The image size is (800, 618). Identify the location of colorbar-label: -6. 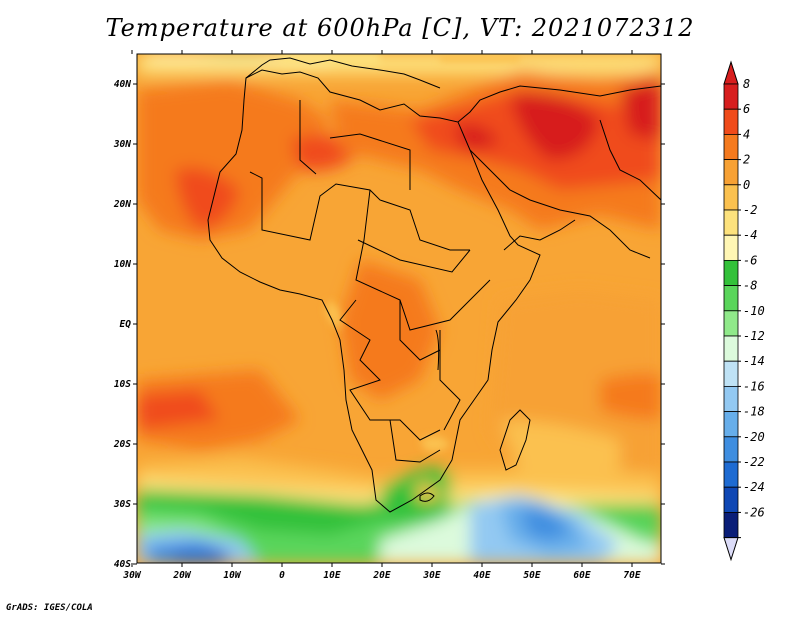
(750, 260).